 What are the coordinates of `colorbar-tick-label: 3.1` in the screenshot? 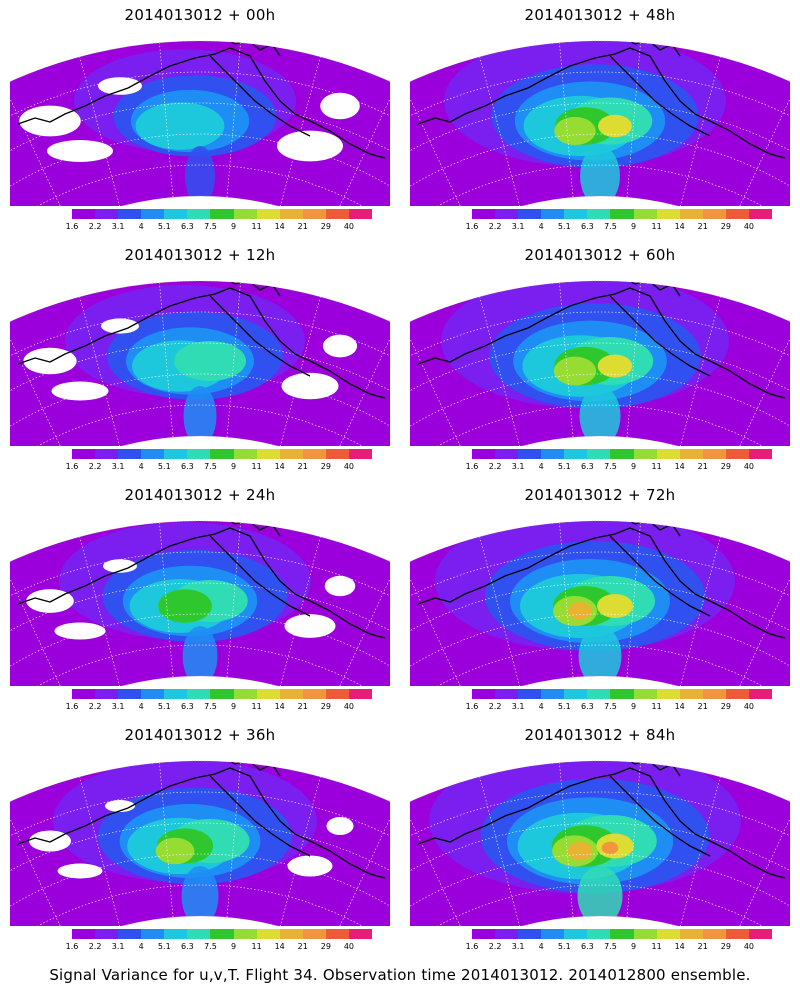 It's located at (118, 706).